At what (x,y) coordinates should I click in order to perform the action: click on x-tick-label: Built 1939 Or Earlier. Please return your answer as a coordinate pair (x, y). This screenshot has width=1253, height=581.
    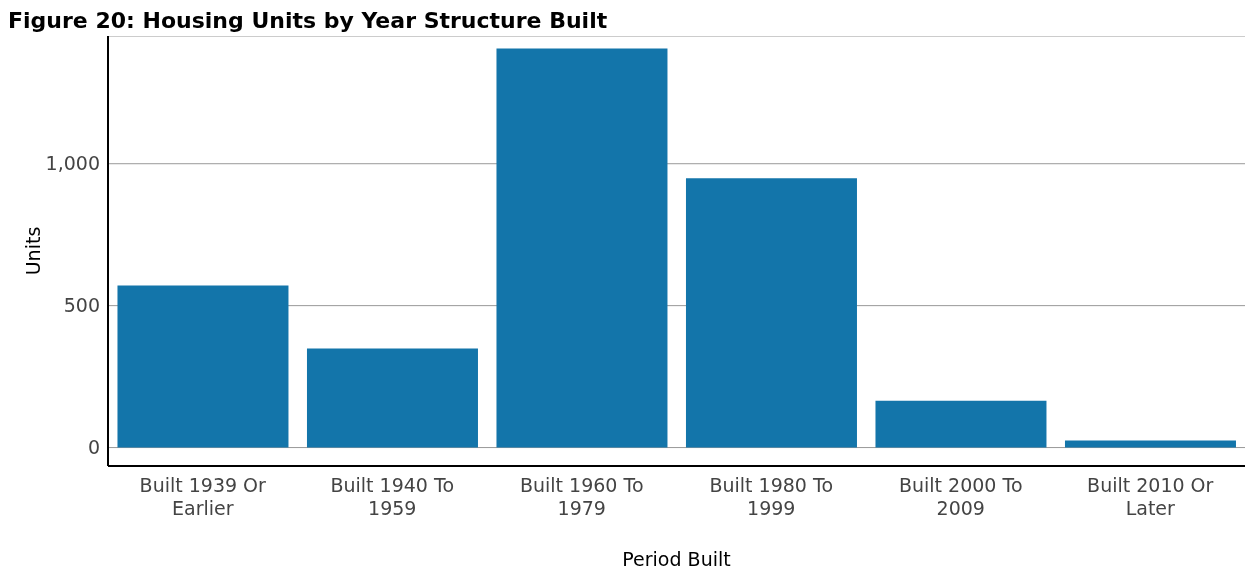
    Looking at the image, I should click on (203, 496).